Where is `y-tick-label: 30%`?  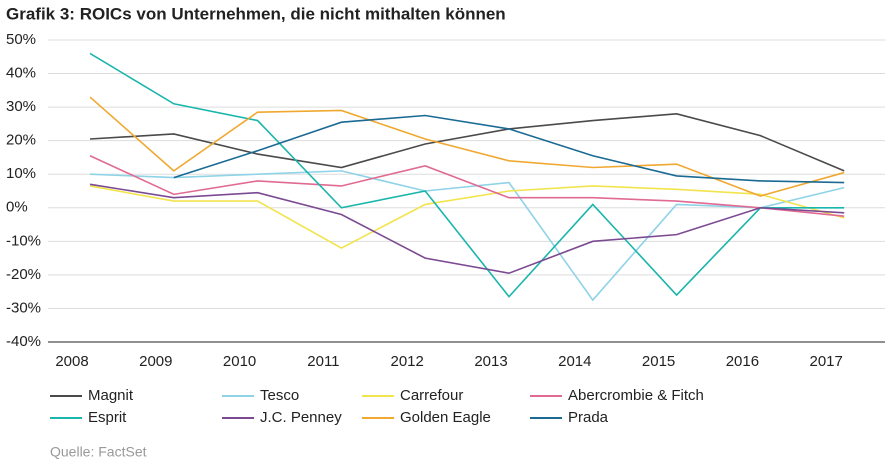 y-tick-label: 30% is located at coordinates (21, 106).